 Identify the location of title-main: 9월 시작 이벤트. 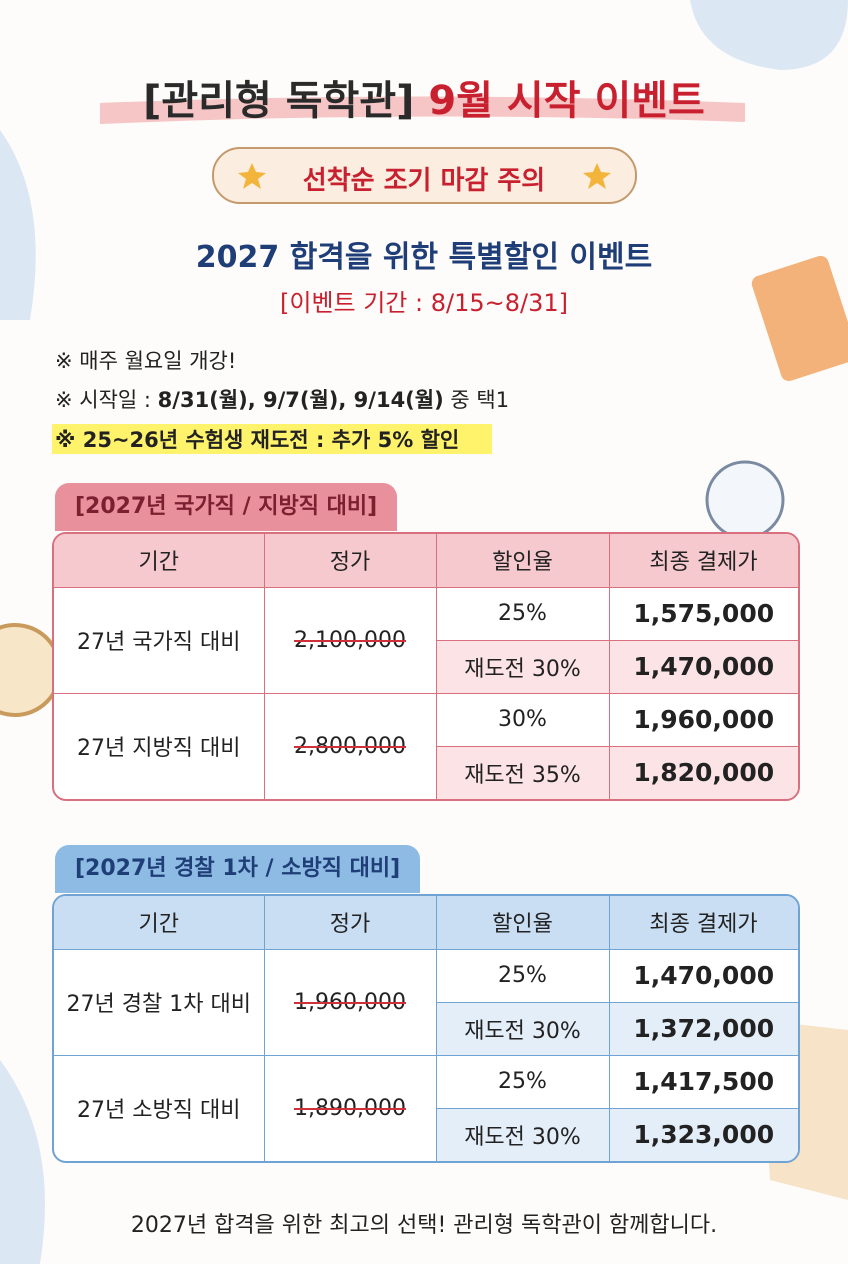
(566, 101).